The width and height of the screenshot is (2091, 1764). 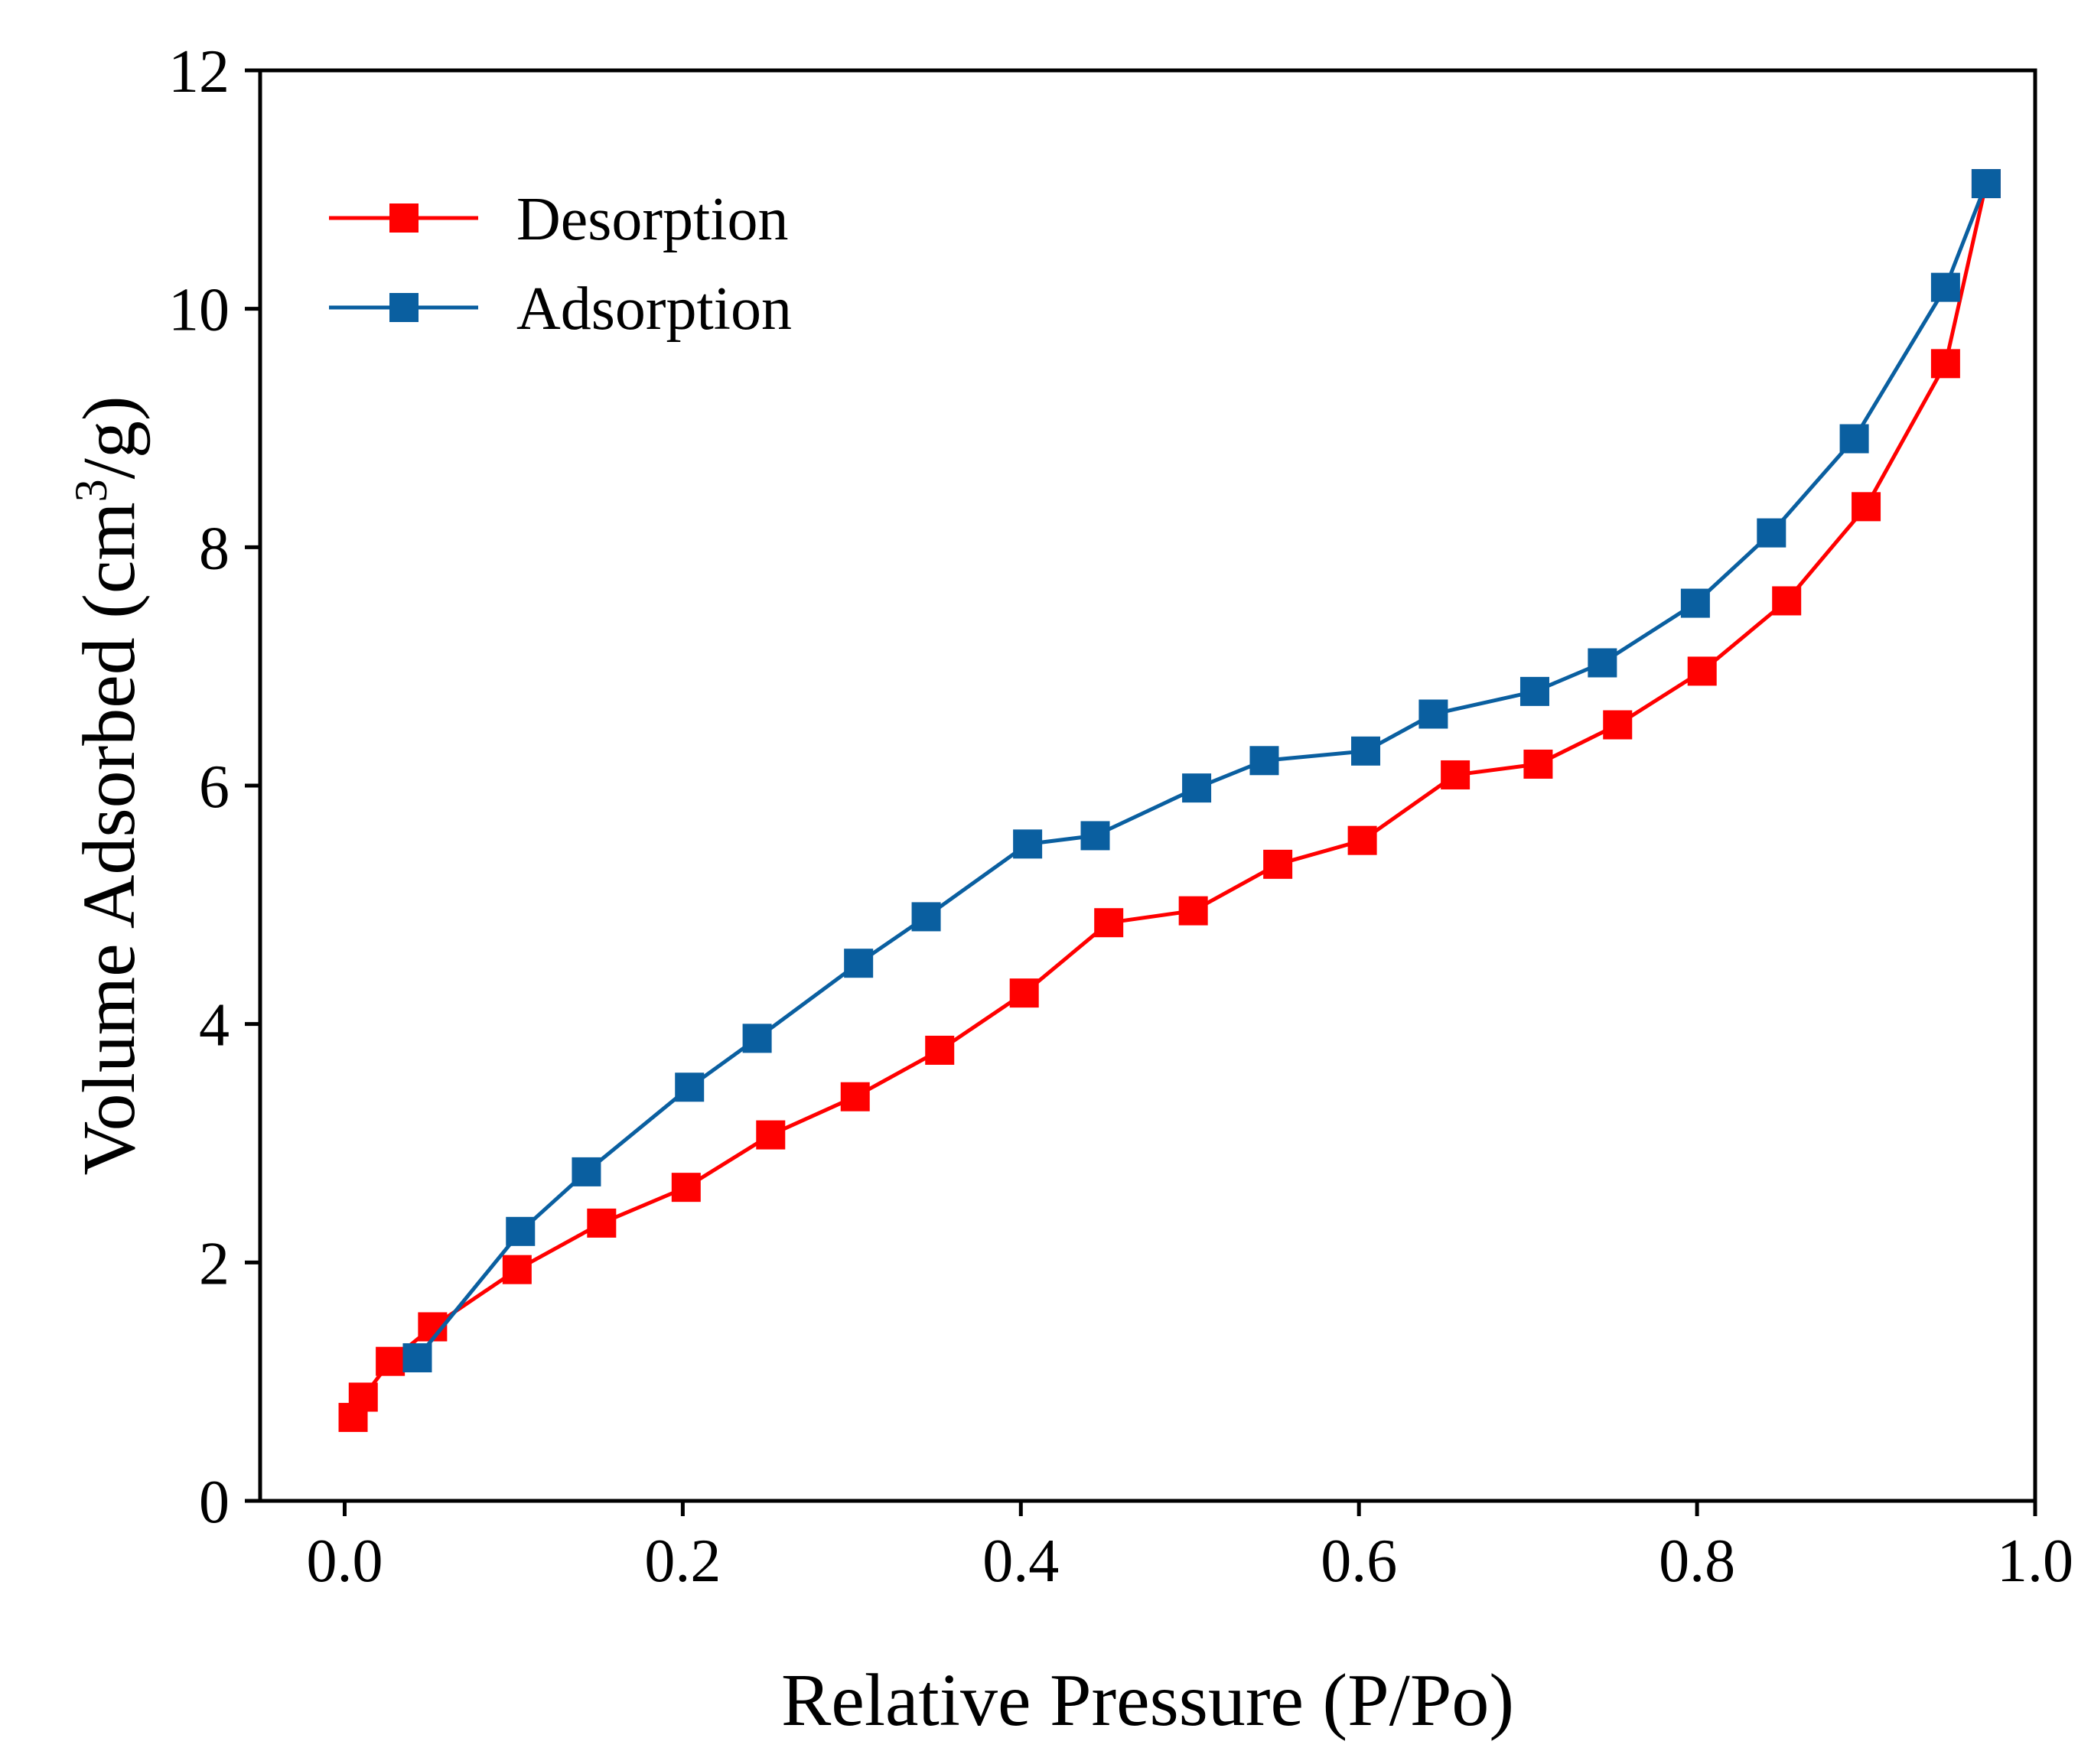 What do you see at coordinates (404, 218) in the screenshot?
I see `legend-marker-desorption` at bounding box center [404, 218].